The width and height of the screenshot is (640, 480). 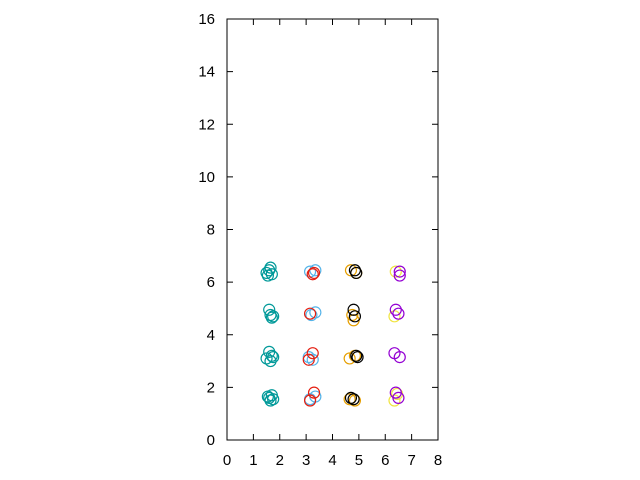 I want to click on y-tick-label: 10, so click(x=206, y=177).